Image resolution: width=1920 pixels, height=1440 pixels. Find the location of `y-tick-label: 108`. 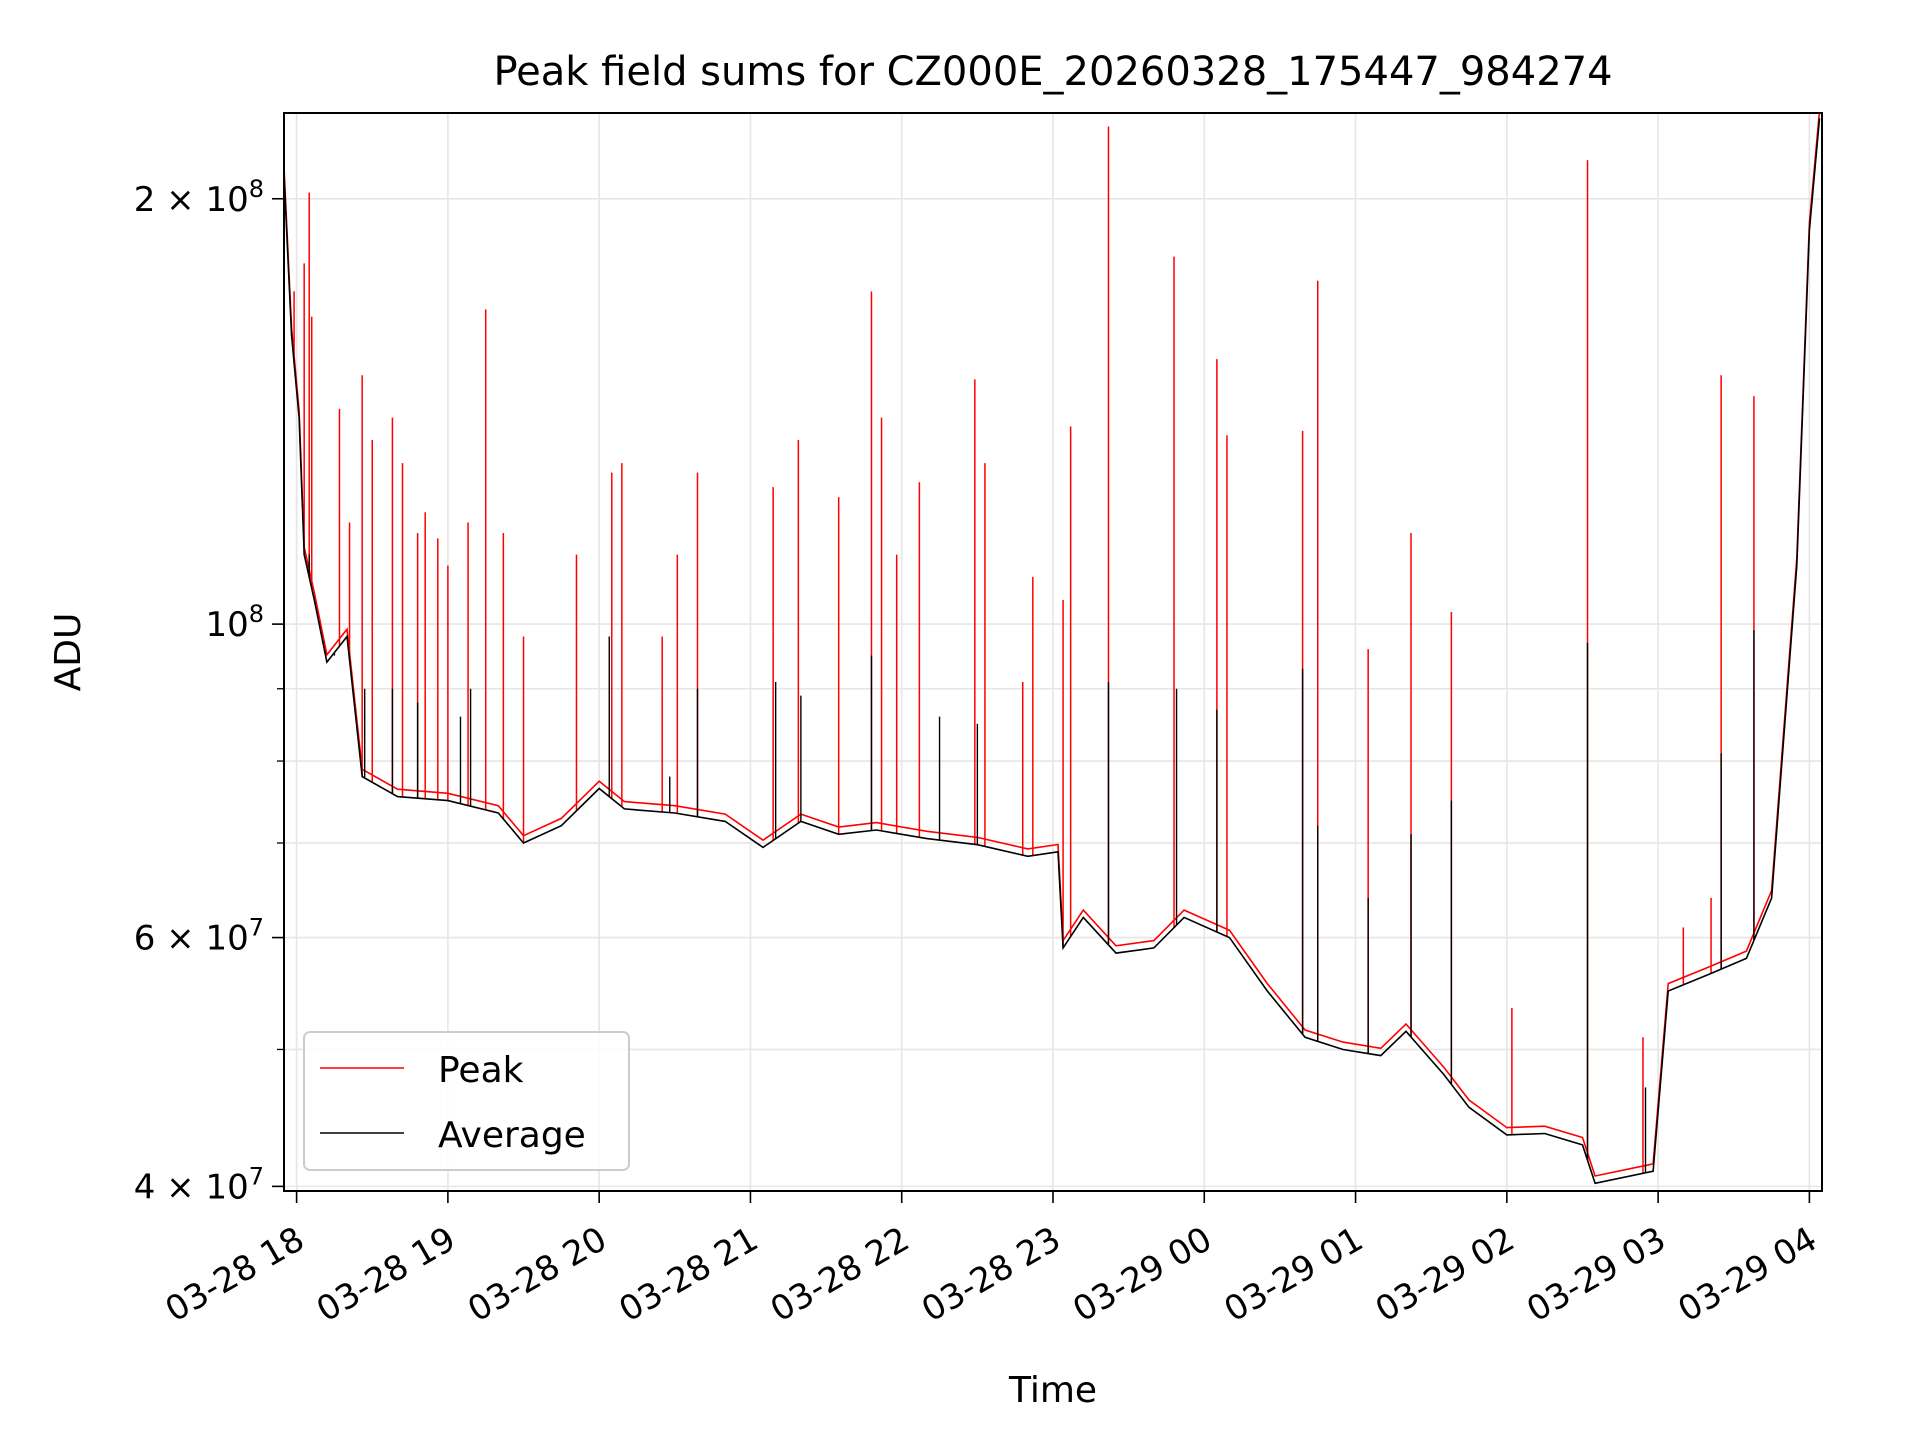

y-tick-label: 108 is located at coordinates (234, 622).